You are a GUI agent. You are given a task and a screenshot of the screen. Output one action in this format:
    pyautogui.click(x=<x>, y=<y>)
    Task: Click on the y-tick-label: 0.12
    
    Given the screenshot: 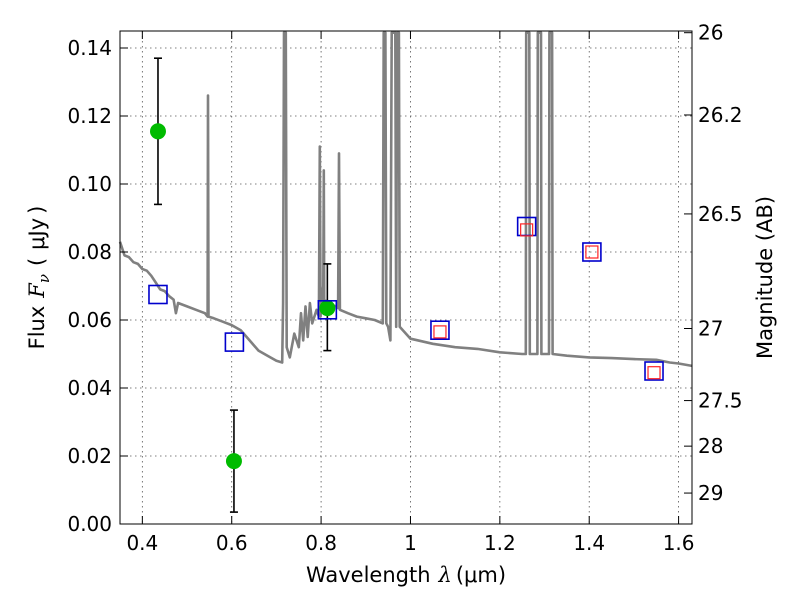 What is the action you would take?
    pyautogui.click(x=89, y=116)
    